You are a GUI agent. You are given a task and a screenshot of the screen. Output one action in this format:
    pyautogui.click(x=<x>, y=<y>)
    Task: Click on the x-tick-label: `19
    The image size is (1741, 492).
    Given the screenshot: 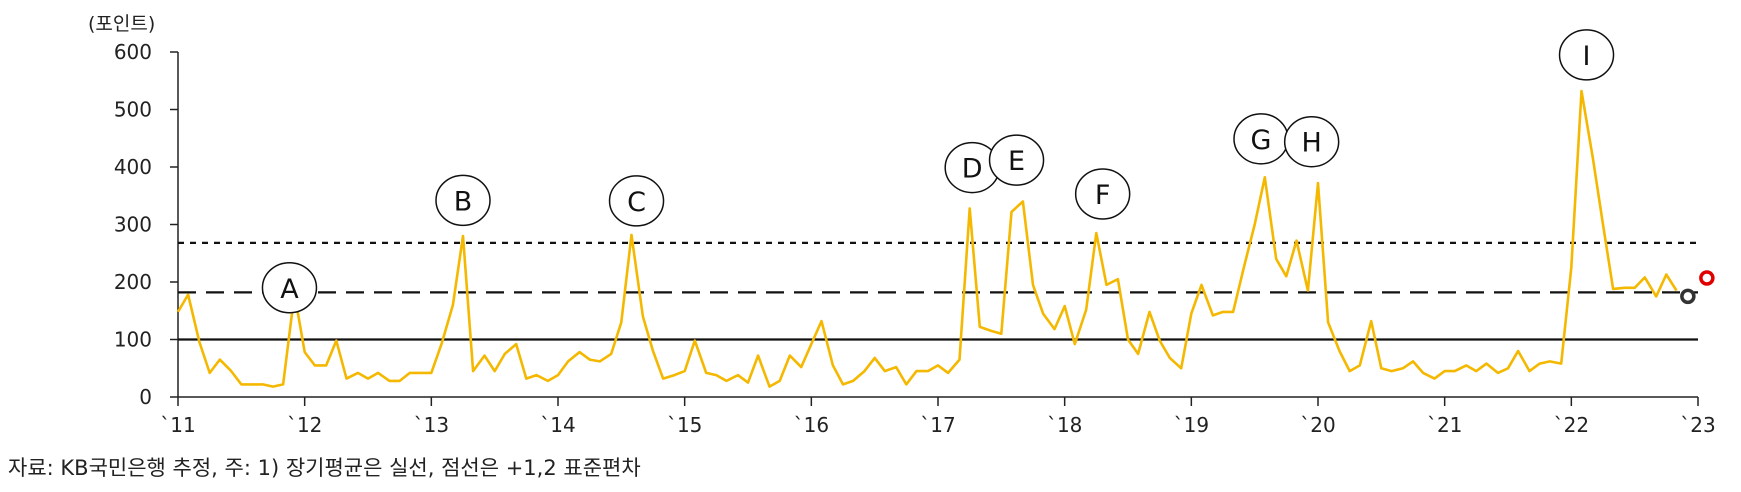 What is the action you would take?
    pyautogui.click(x=1191, y=425)
    